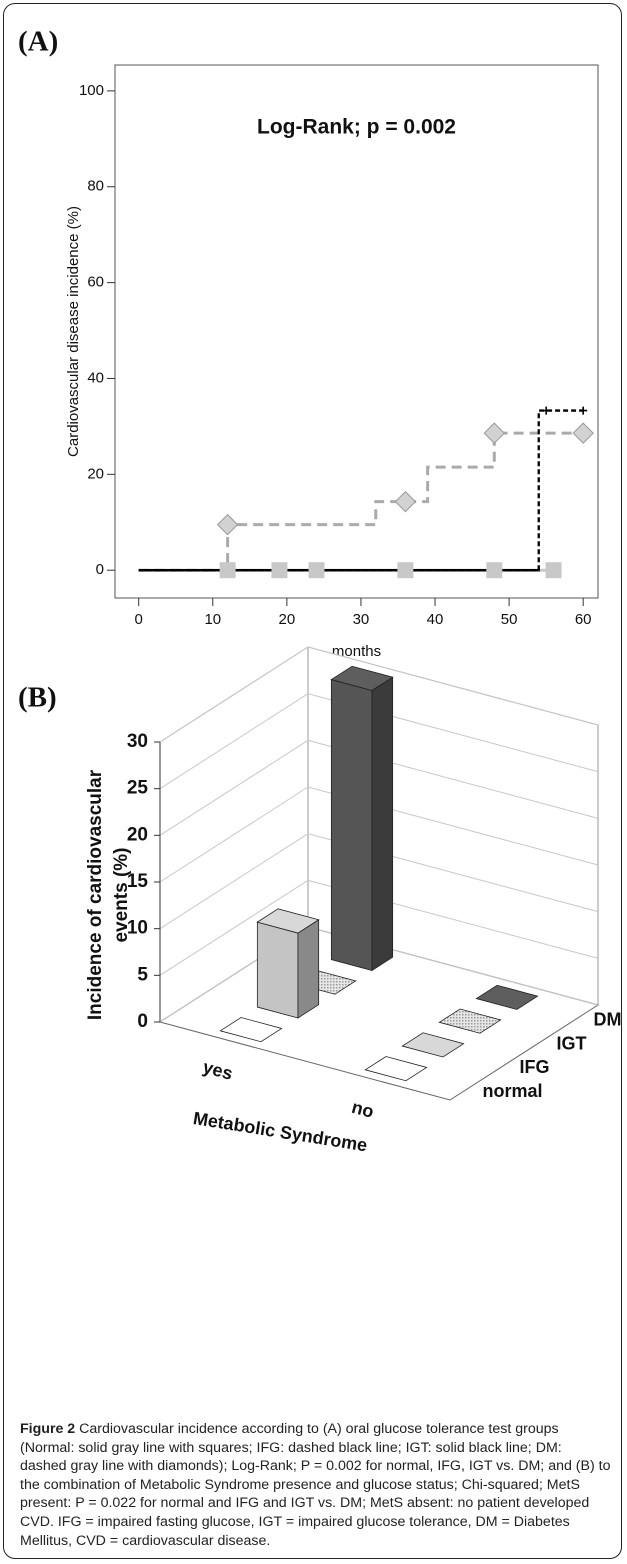  Describe the element at coordinates (435, 619) in the screenshot. I see `x-tick-label: 40` at that location.